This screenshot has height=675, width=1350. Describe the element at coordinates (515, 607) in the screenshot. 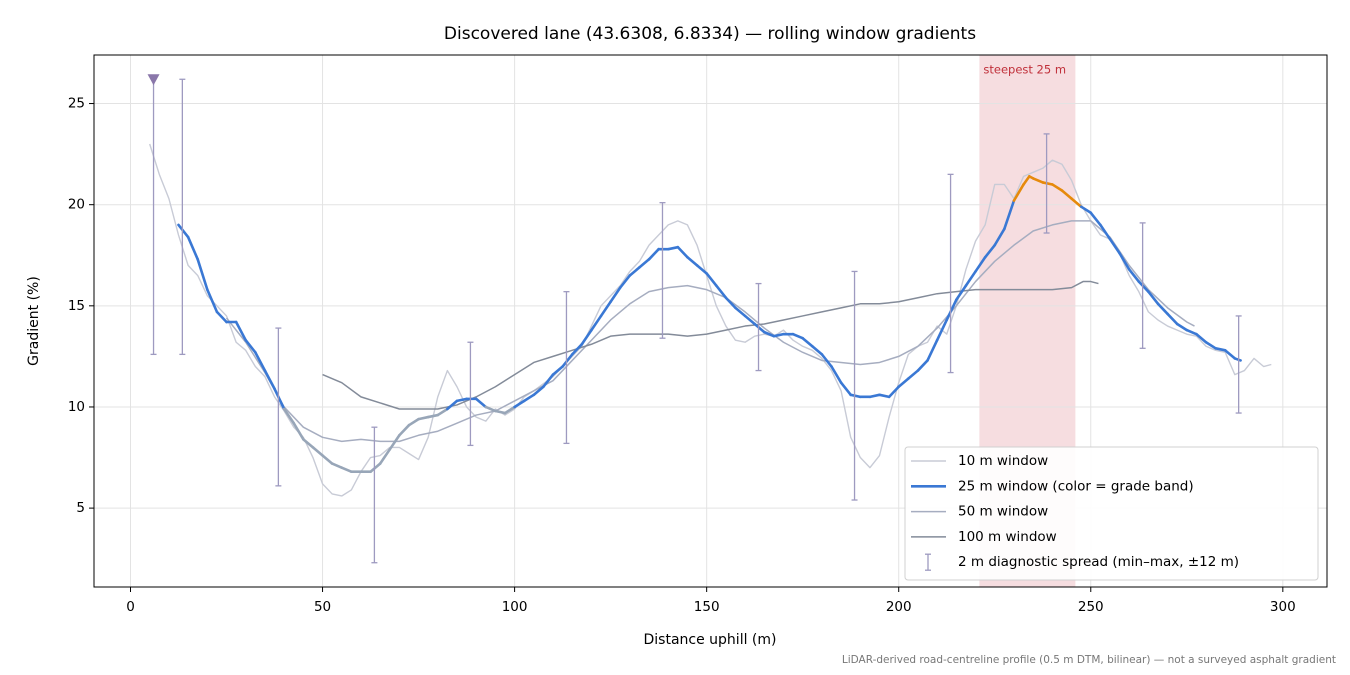

I see `x-tick-label: 100` at that location.